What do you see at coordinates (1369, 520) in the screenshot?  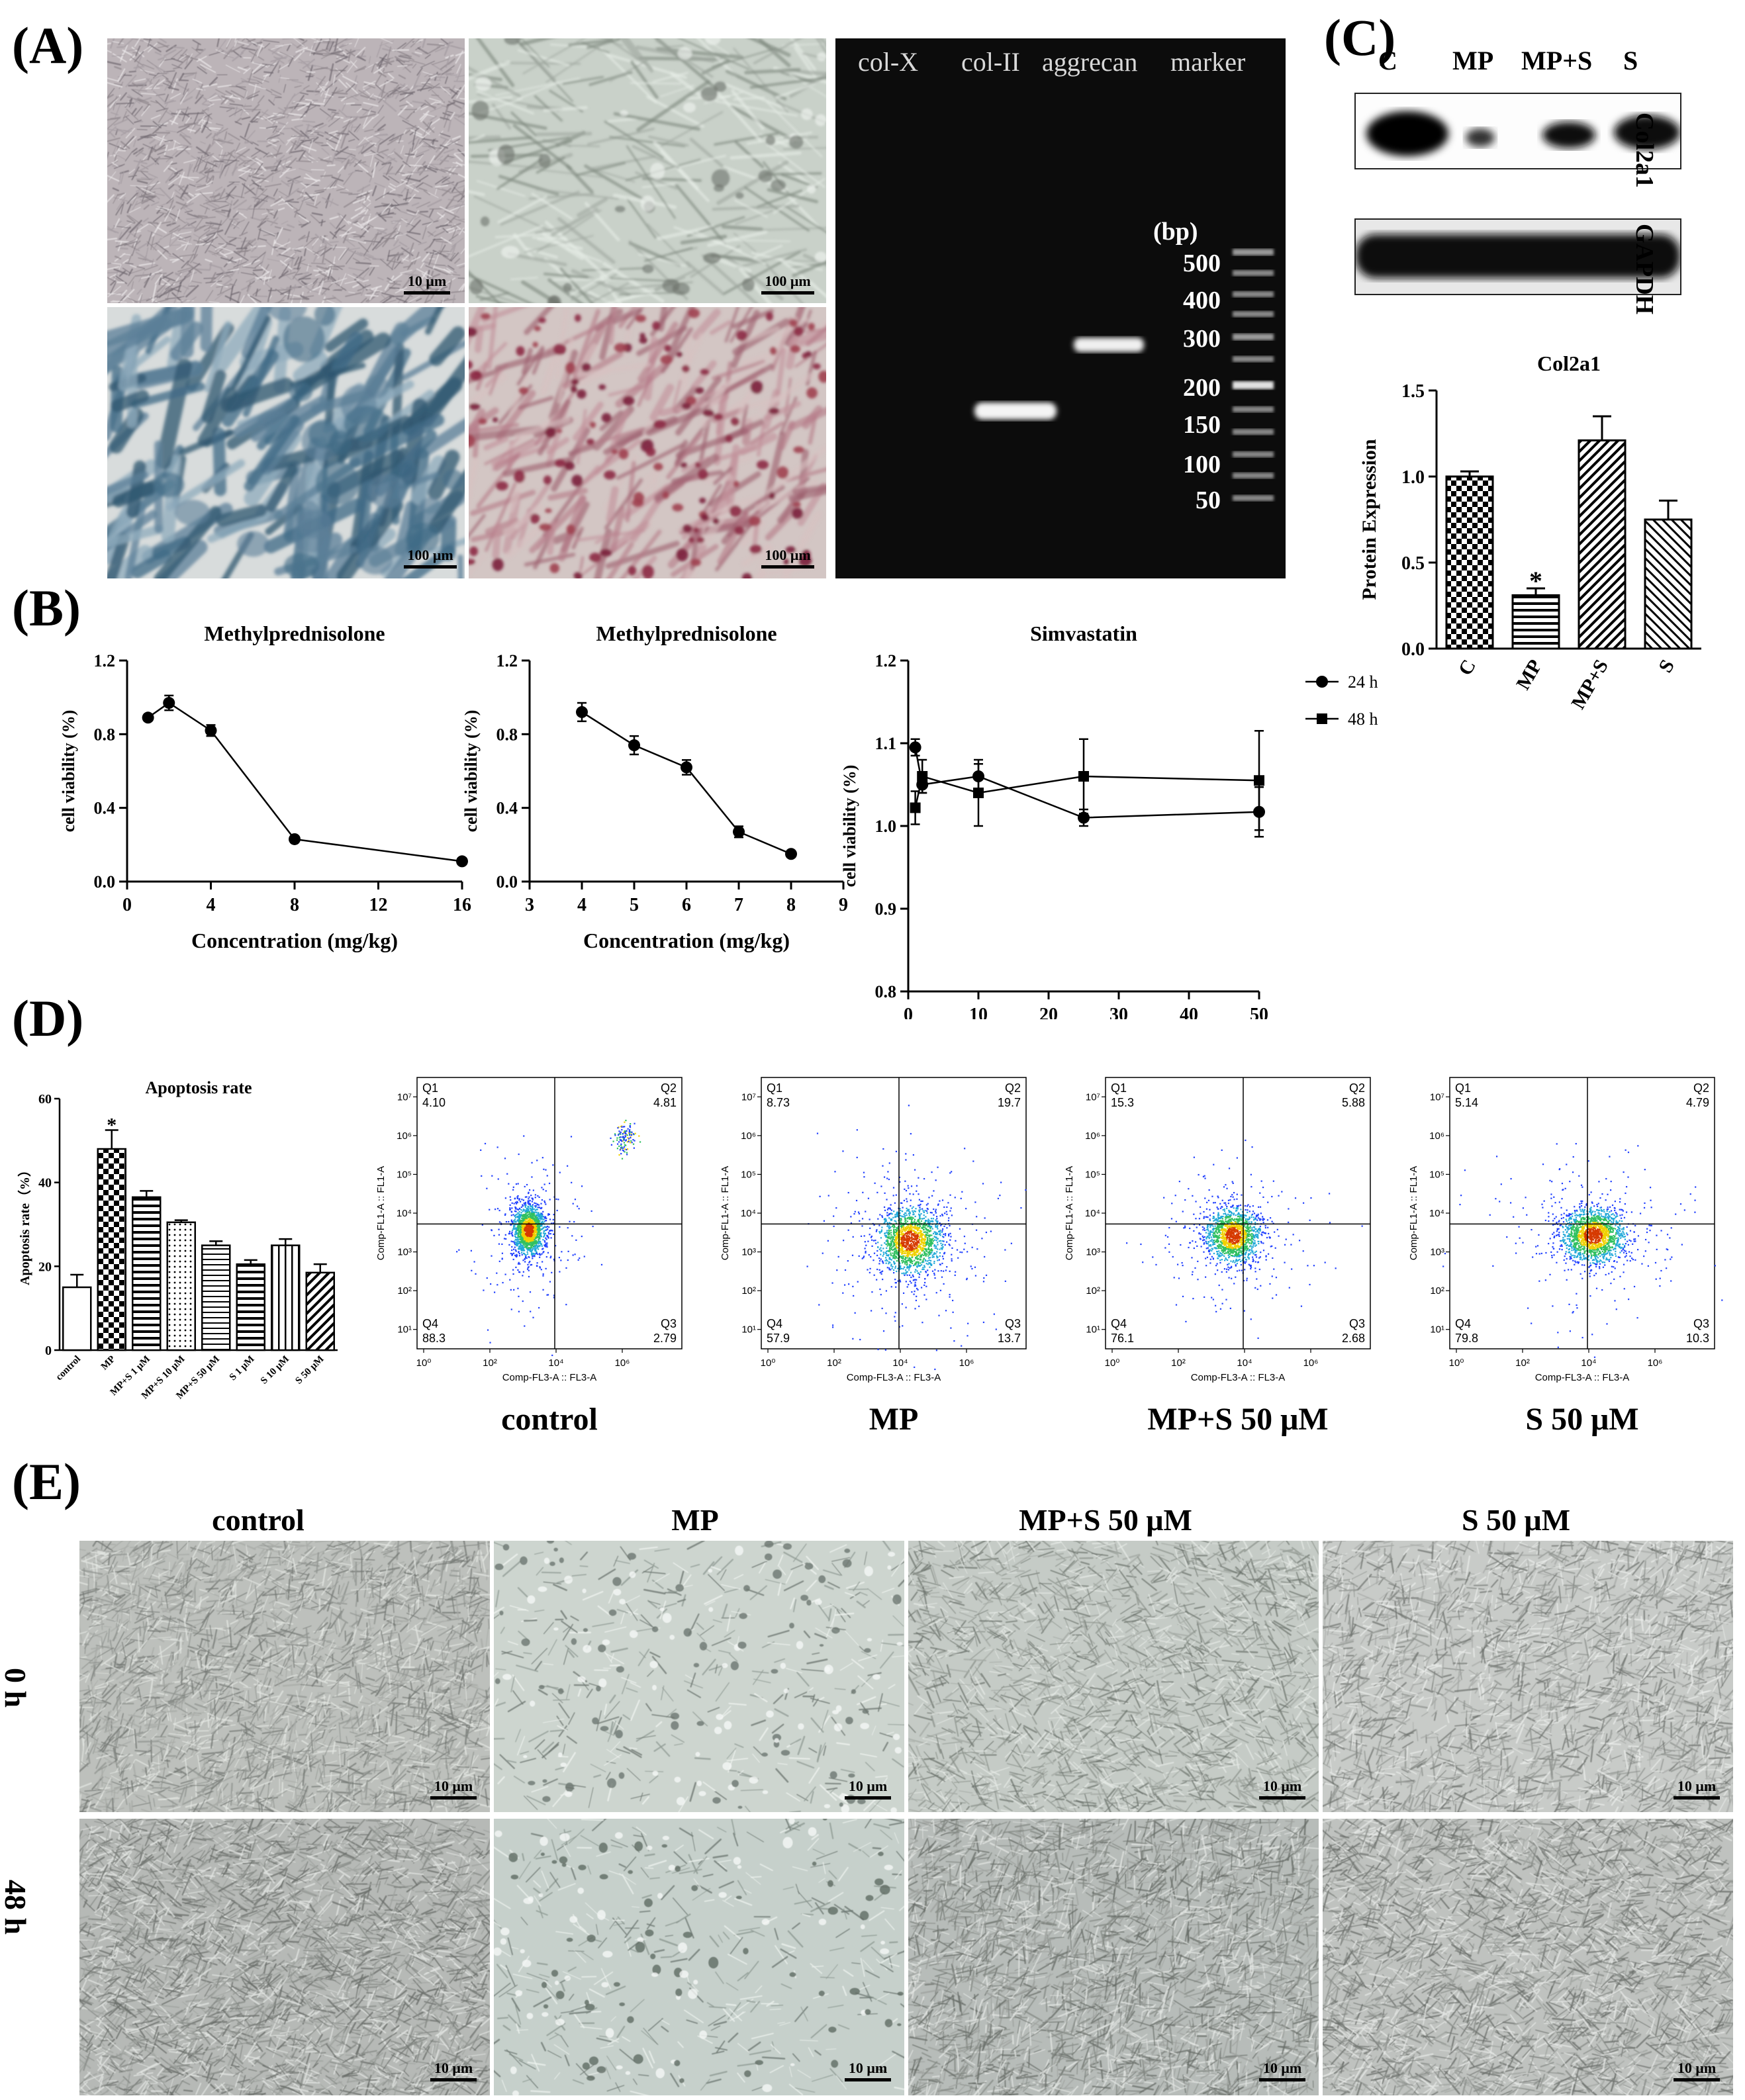 I see `y-axis-label: Protein Expression` at bounding box center [1369, 520].